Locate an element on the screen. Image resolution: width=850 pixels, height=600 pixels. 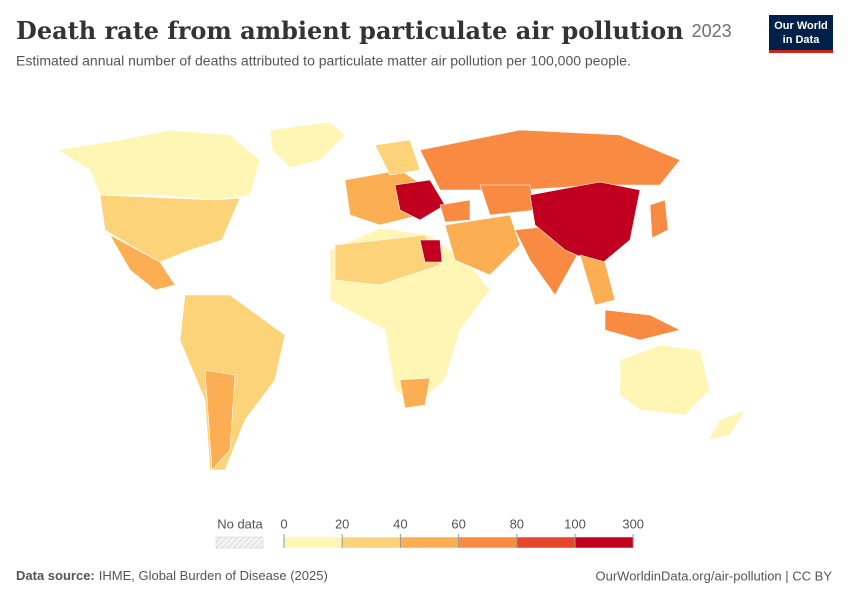
greenland is located at coordinates (307, 145).